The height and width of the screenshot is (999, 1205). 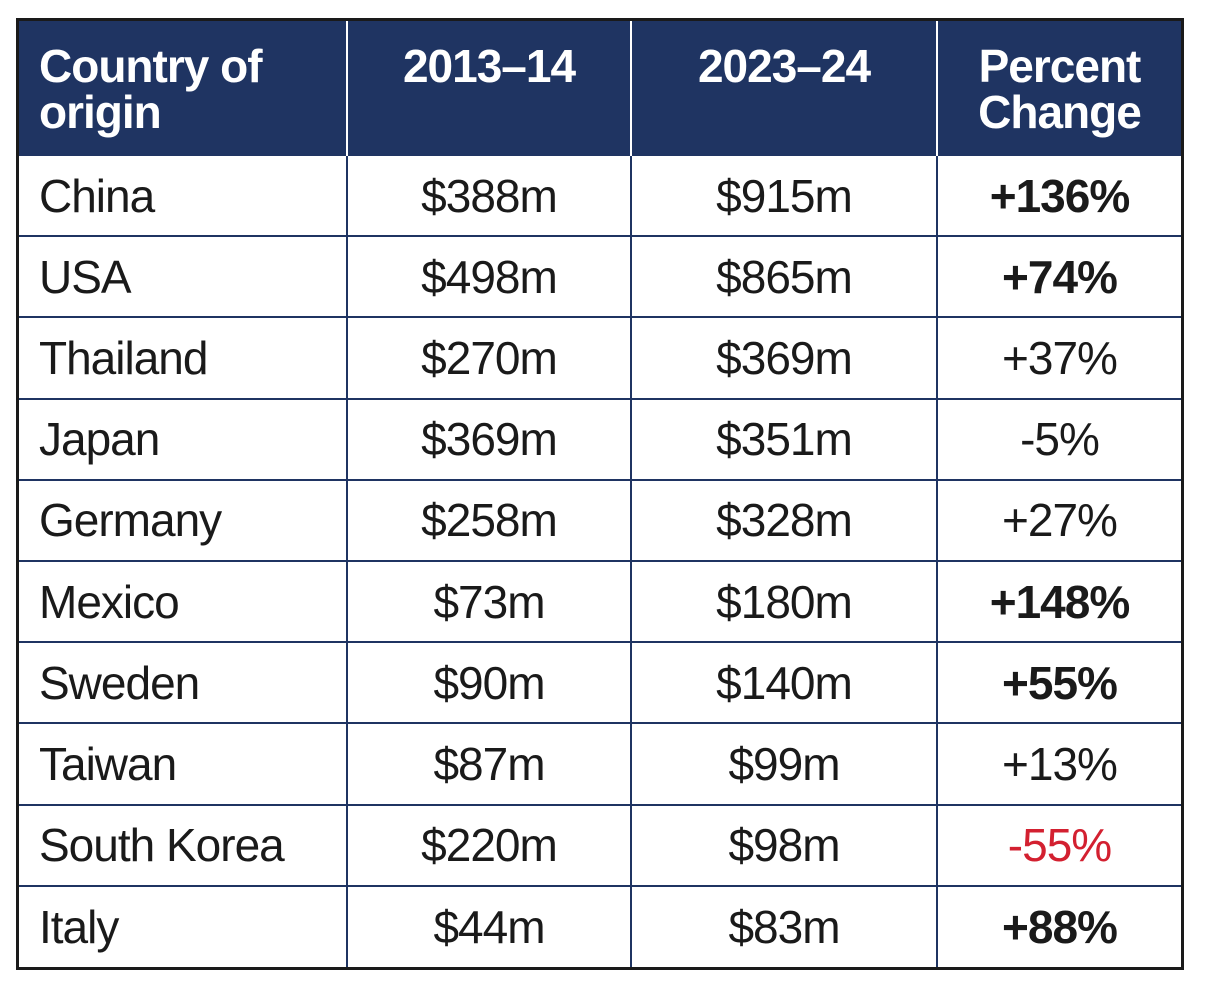 I want to click on cell-2023-24: $83m, so click(x=784, y=925).